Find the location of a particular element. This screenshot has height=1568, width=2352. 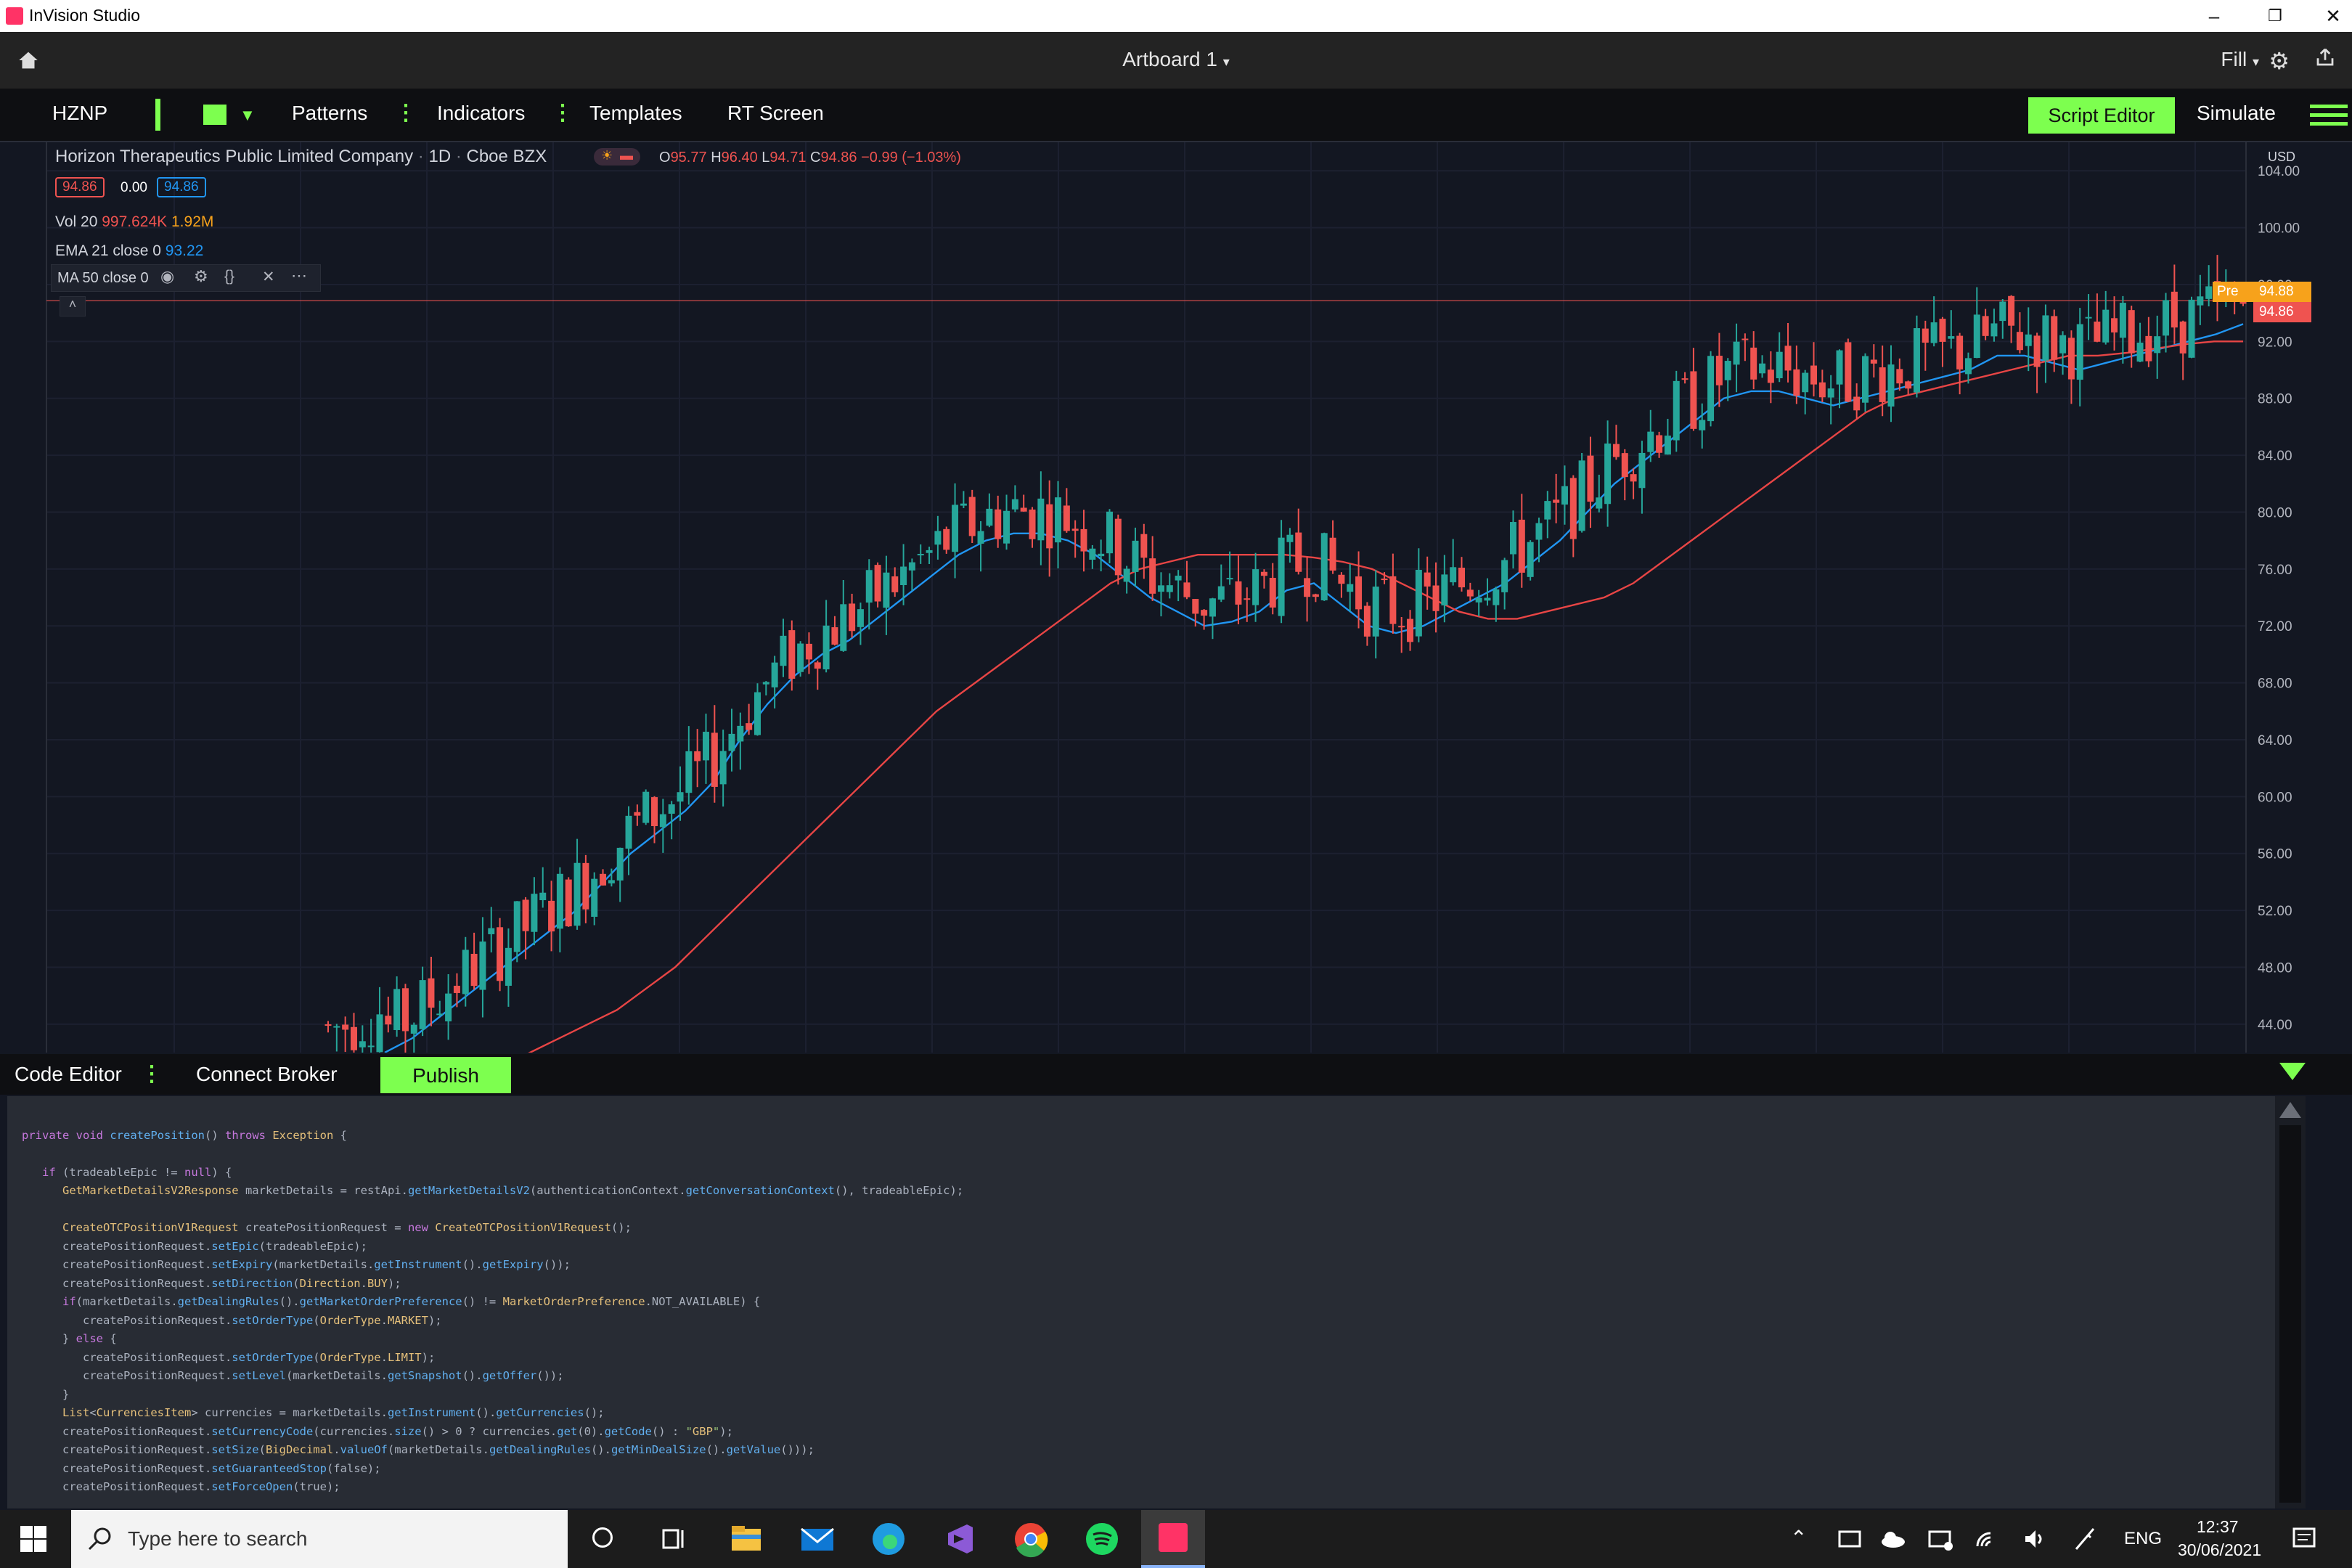

ask-price-tag: 94.86 is located at coordinates (182, 187).